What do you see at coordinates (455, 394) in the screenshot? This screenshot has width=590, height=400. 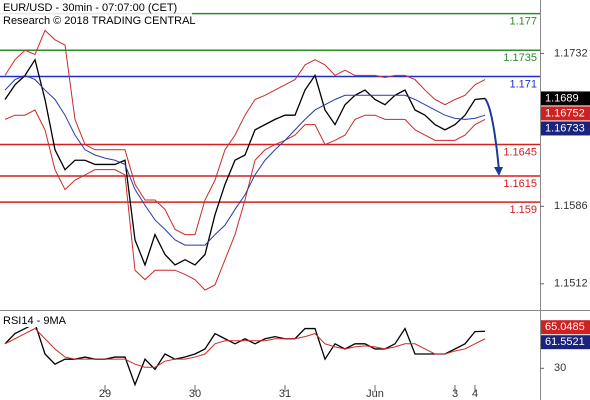 I see `x-tick-label: 3` at bounding box center [455, 394].